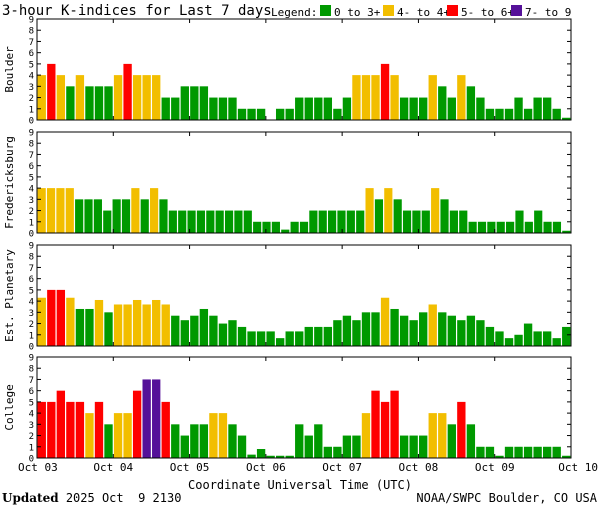 Image resolution: width=600 pixels, height=510 pixels. Describe the element at coordinates (113, 467) in the screenshot. I see `x-tick-label: Oct 04` at that location.